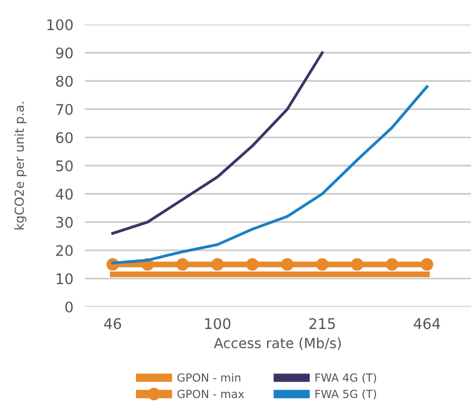 This screenshot has width=471, height=409. Describe the element at coordinates (69, 306) in the screenshot. I see `y-tick-label: 0` at that location.